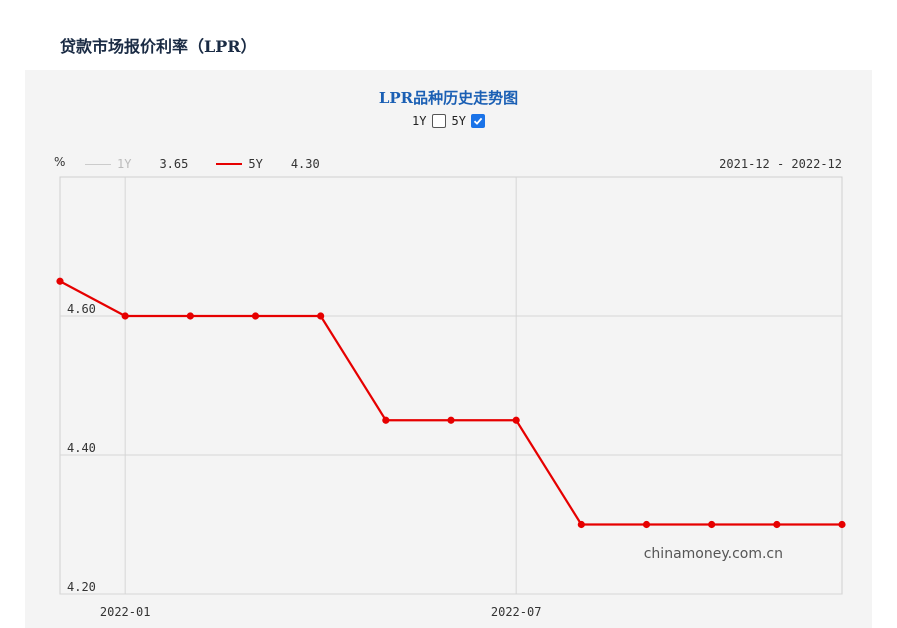 Image resolution: width=897 pixels, height=628 pixels. Describe the element at coordinates (438, 121) in the screenshot. I see `toggle-1y-checkbox` at that location.